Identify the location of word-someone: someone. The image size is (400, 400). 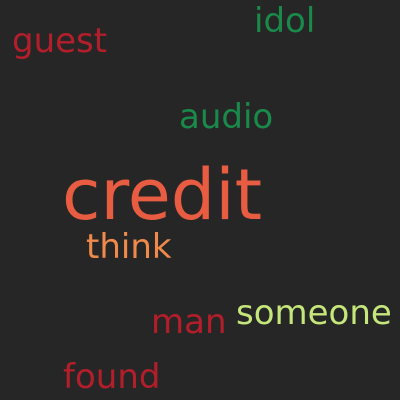
(314, 313).